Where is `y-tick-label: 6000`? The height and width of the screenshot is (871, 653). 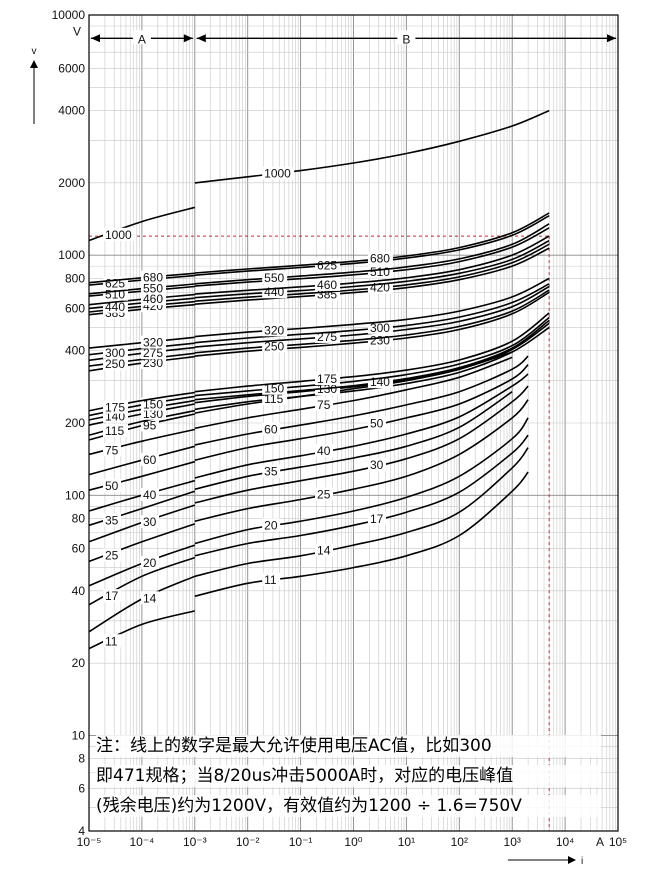
y-tick-label: 6000 is located at coordinates (71, 68).